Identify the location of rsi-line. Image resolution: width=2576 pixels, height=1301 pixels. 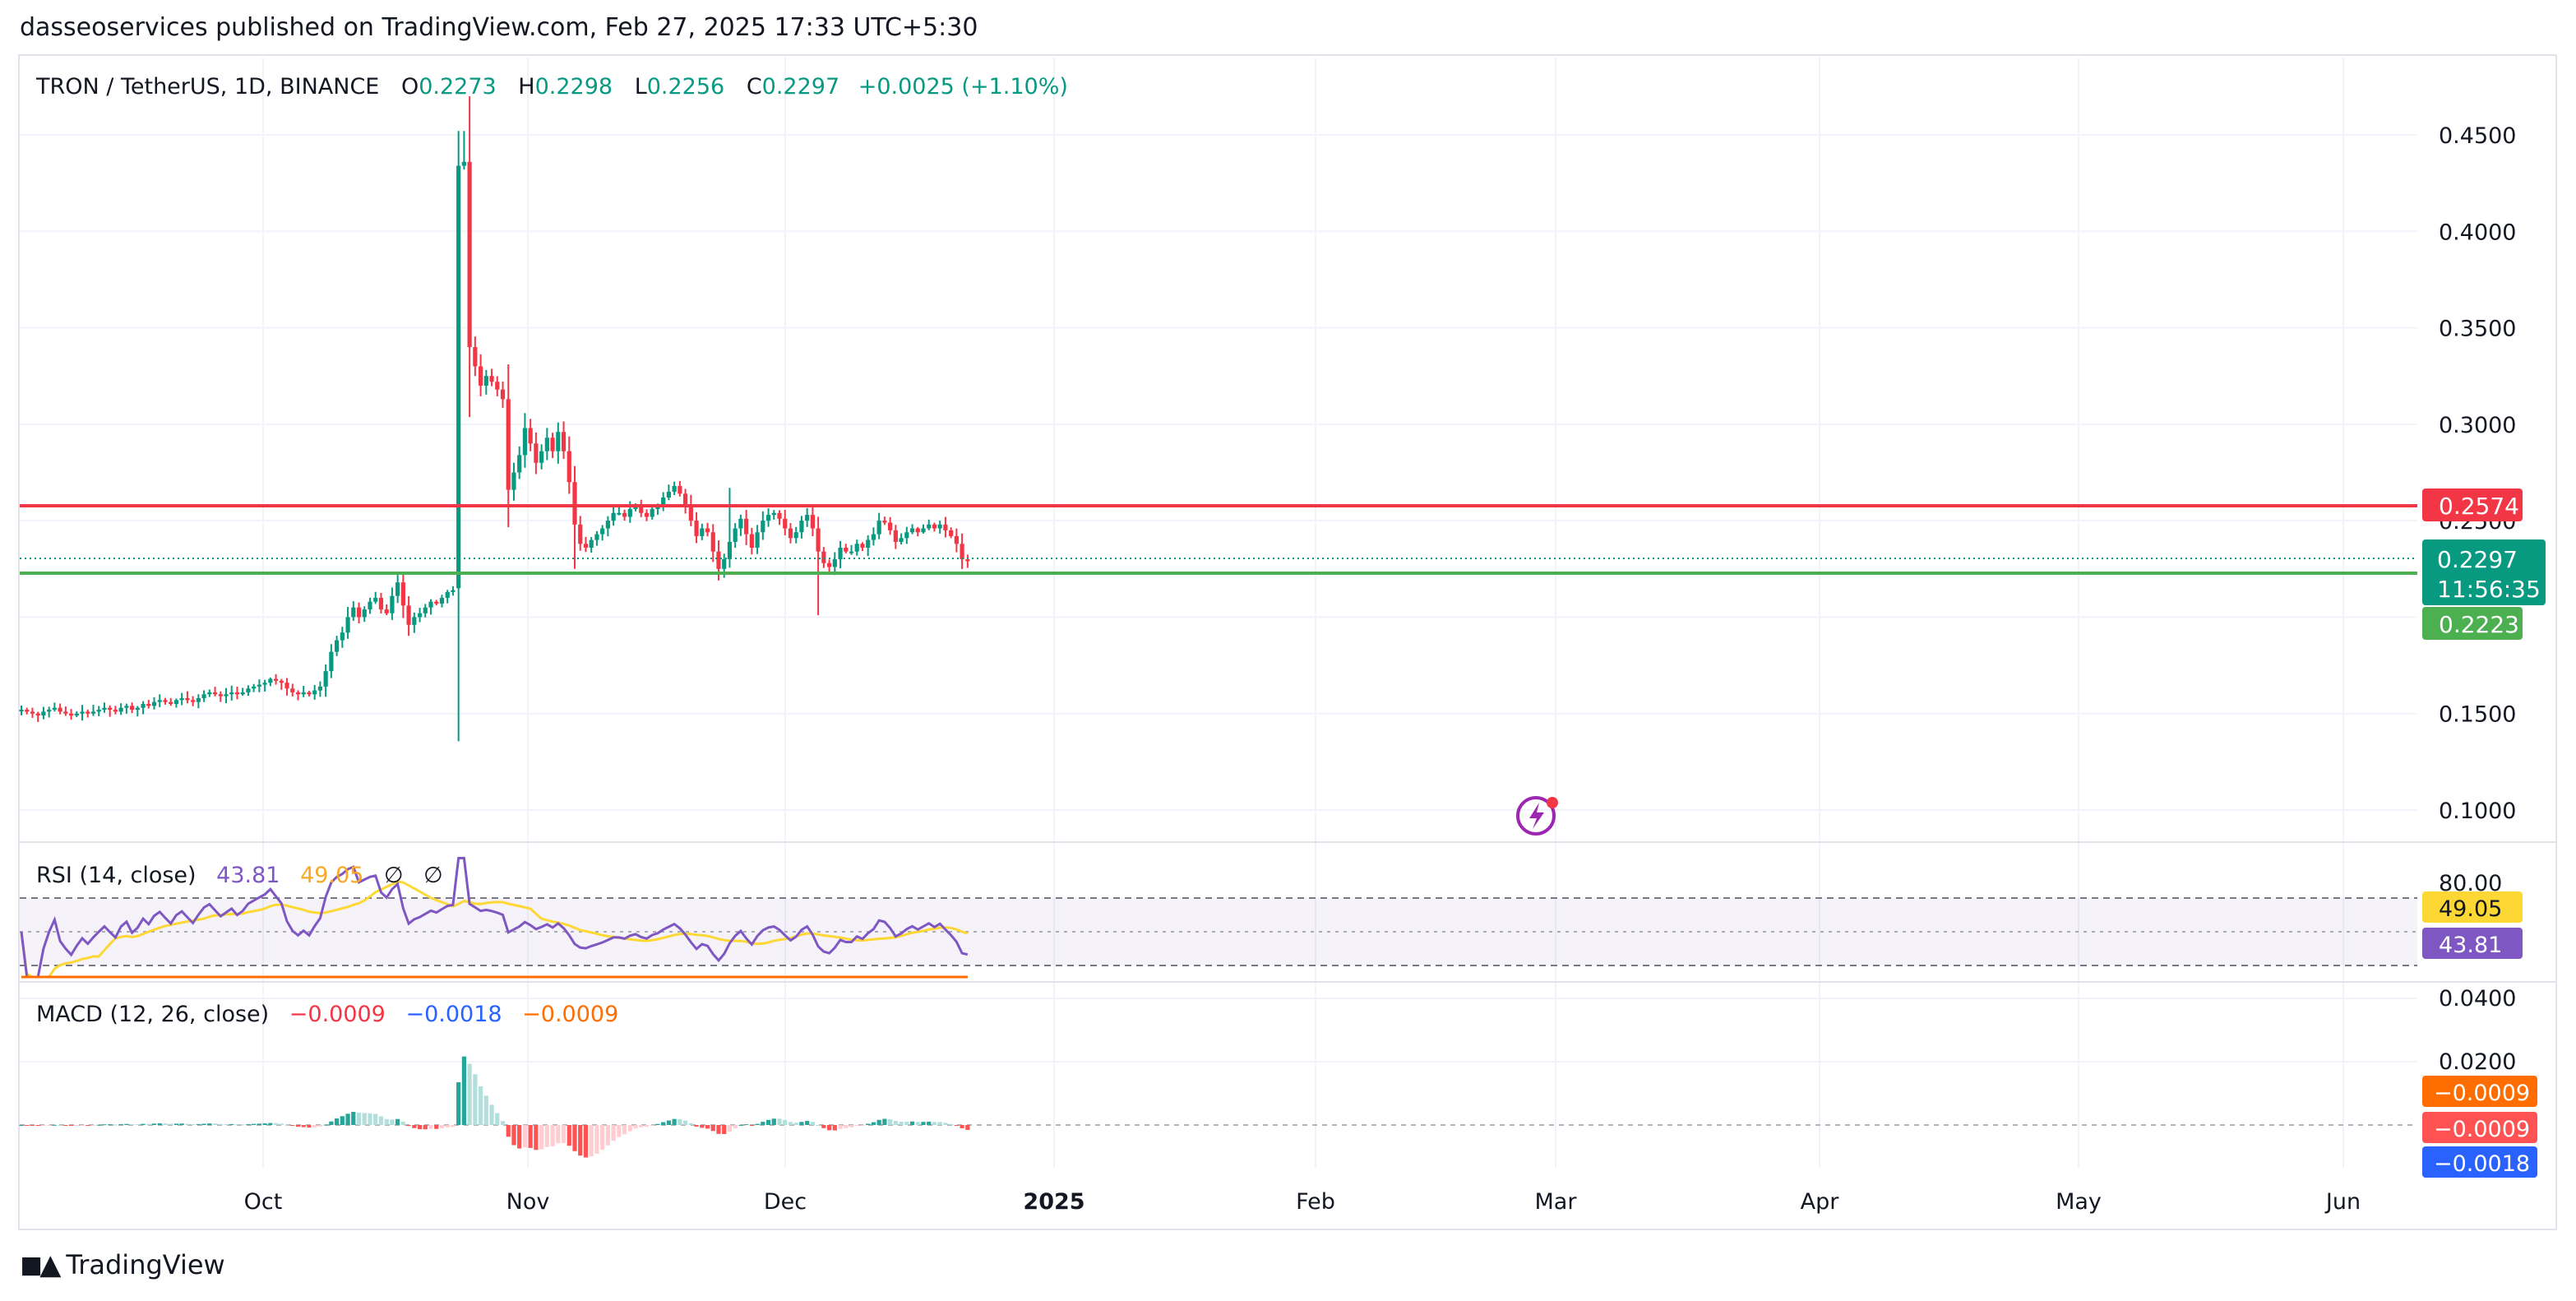
(494, 917).